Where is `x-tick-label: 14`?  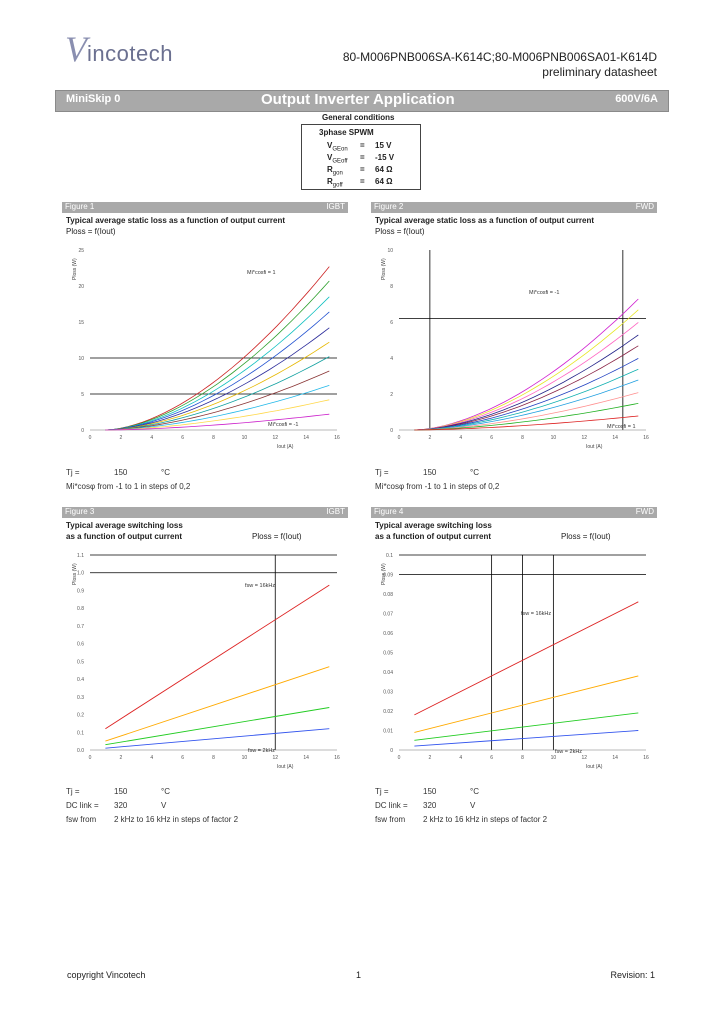 x-tick-label: 14 is located at coordinates (615, 438).